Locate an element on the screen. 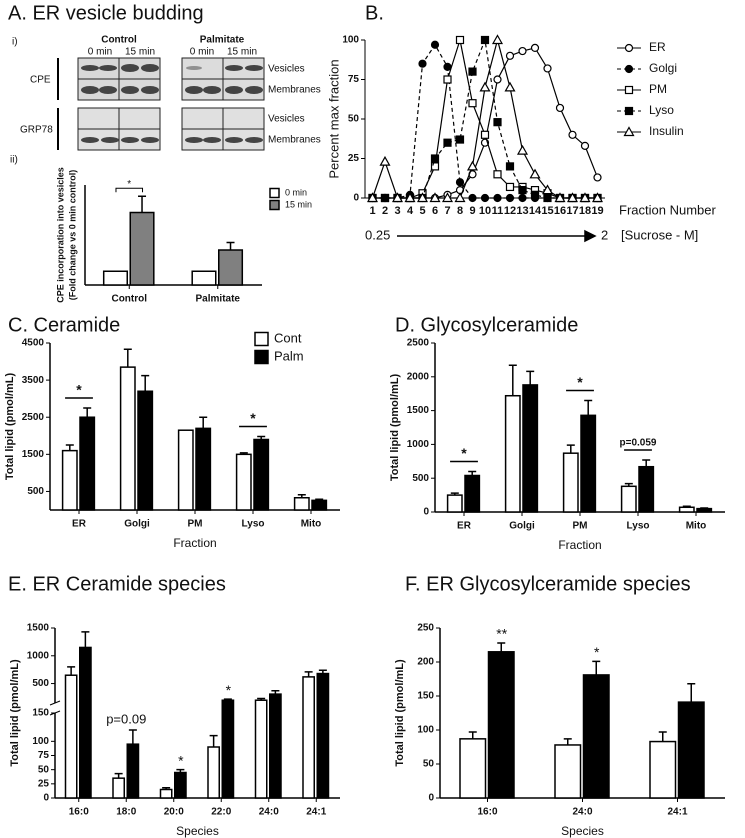 The width and height of the screenshot is (745, 838). gradient-label: [Sucrose - M] is located at coordinates (659, 234).